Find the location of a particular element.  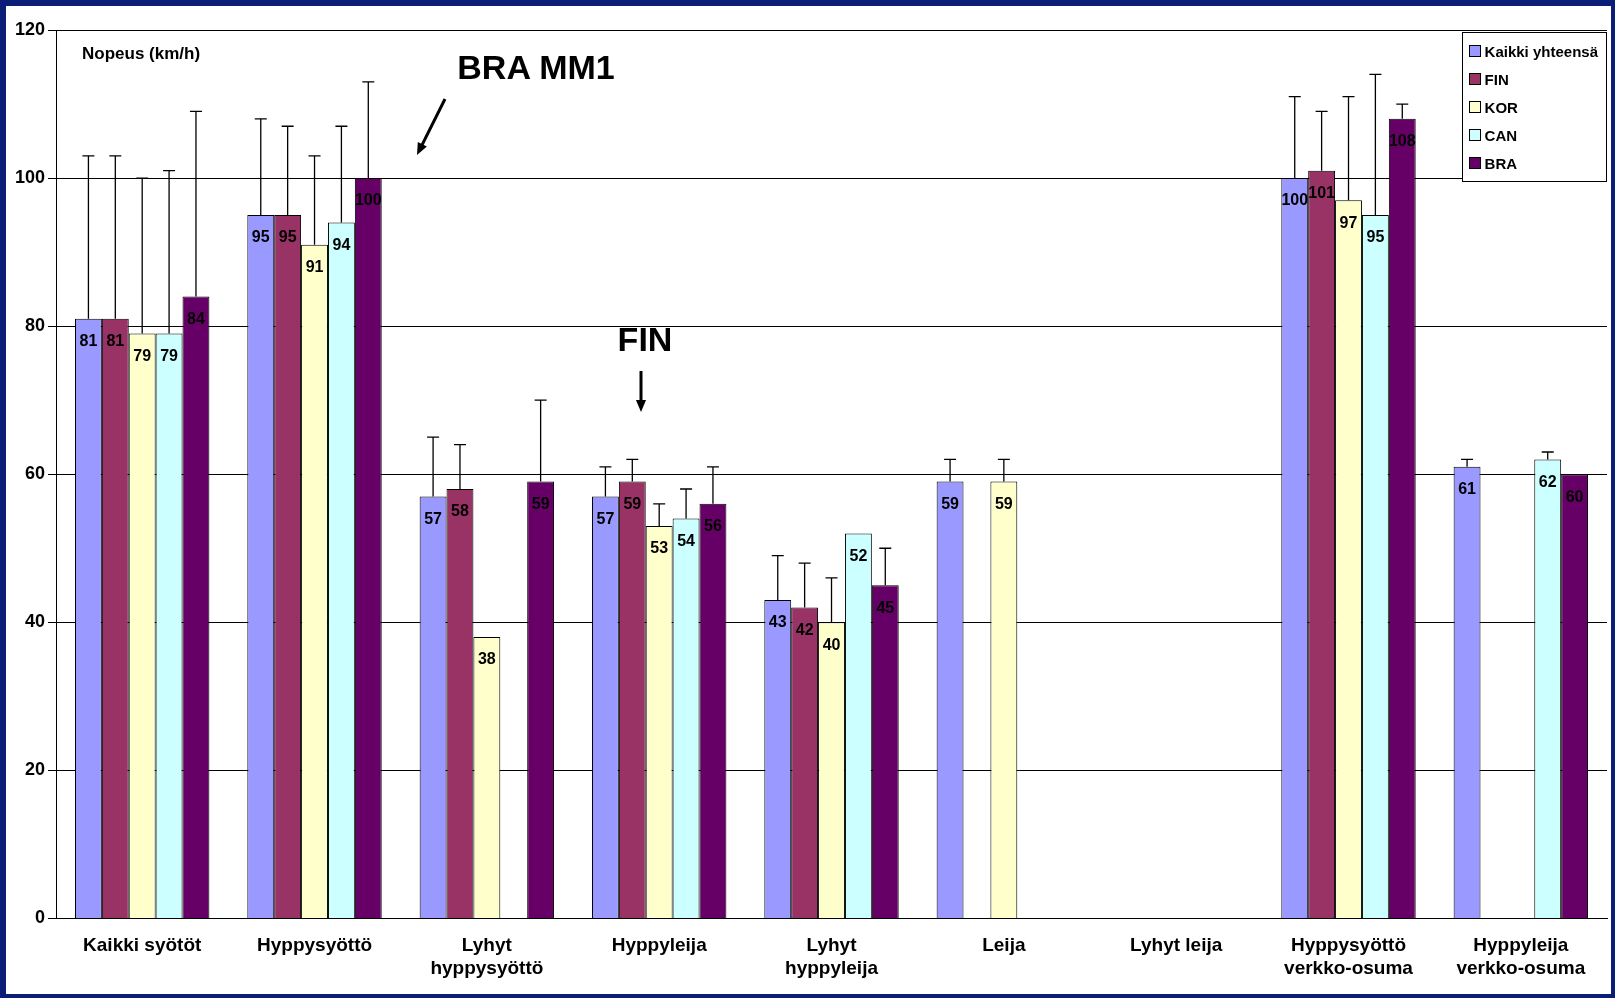

data-label: 61 is located at coordinates (1467, 489).